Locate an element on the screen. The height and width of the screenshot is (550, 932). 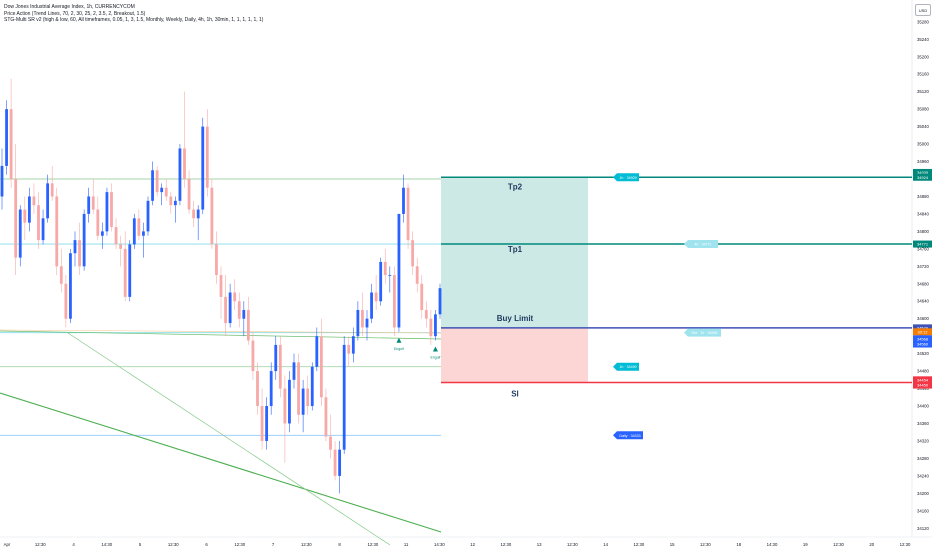
stop-loss-zone is located at coordinates (514, 355).